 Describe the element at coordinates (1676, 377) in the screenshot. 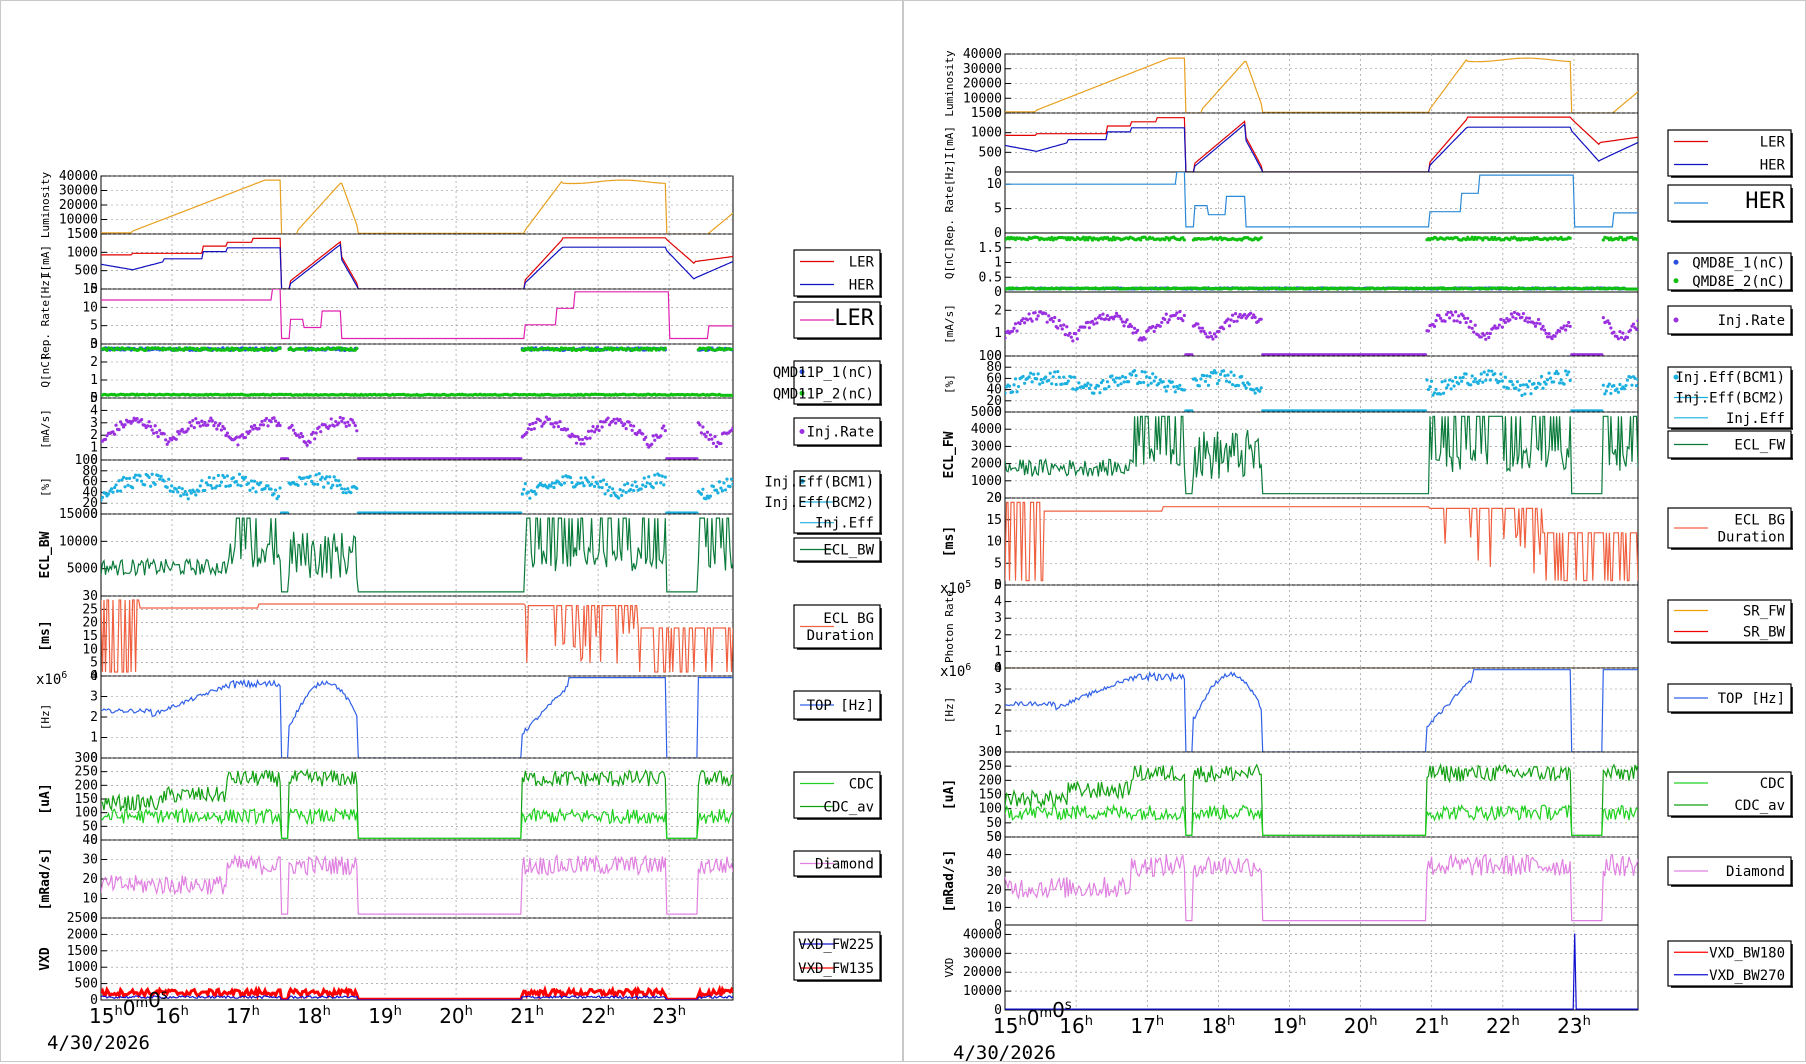

I see `legend-marker` at that location.